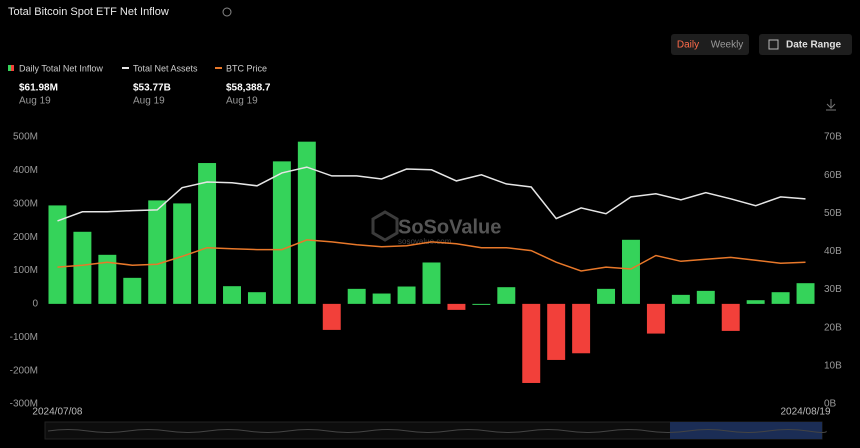  Describe the element at coordinates (688, 45) in the screenshot. I see `toggle-daily: Daily` at that location.